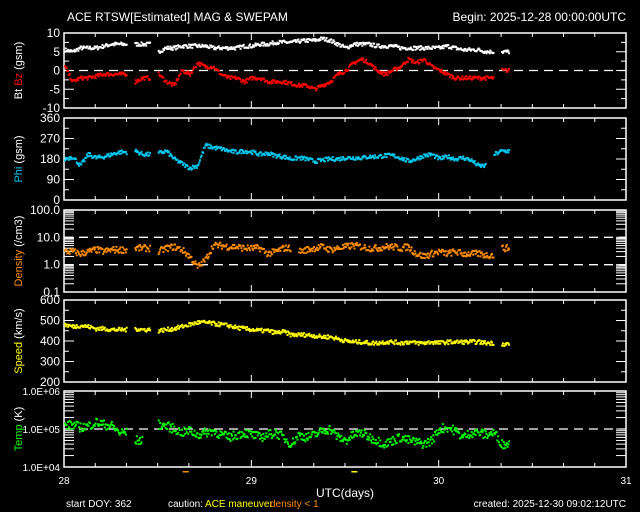  I want to click on density-low-legend: density < 1, so click(294, 504).